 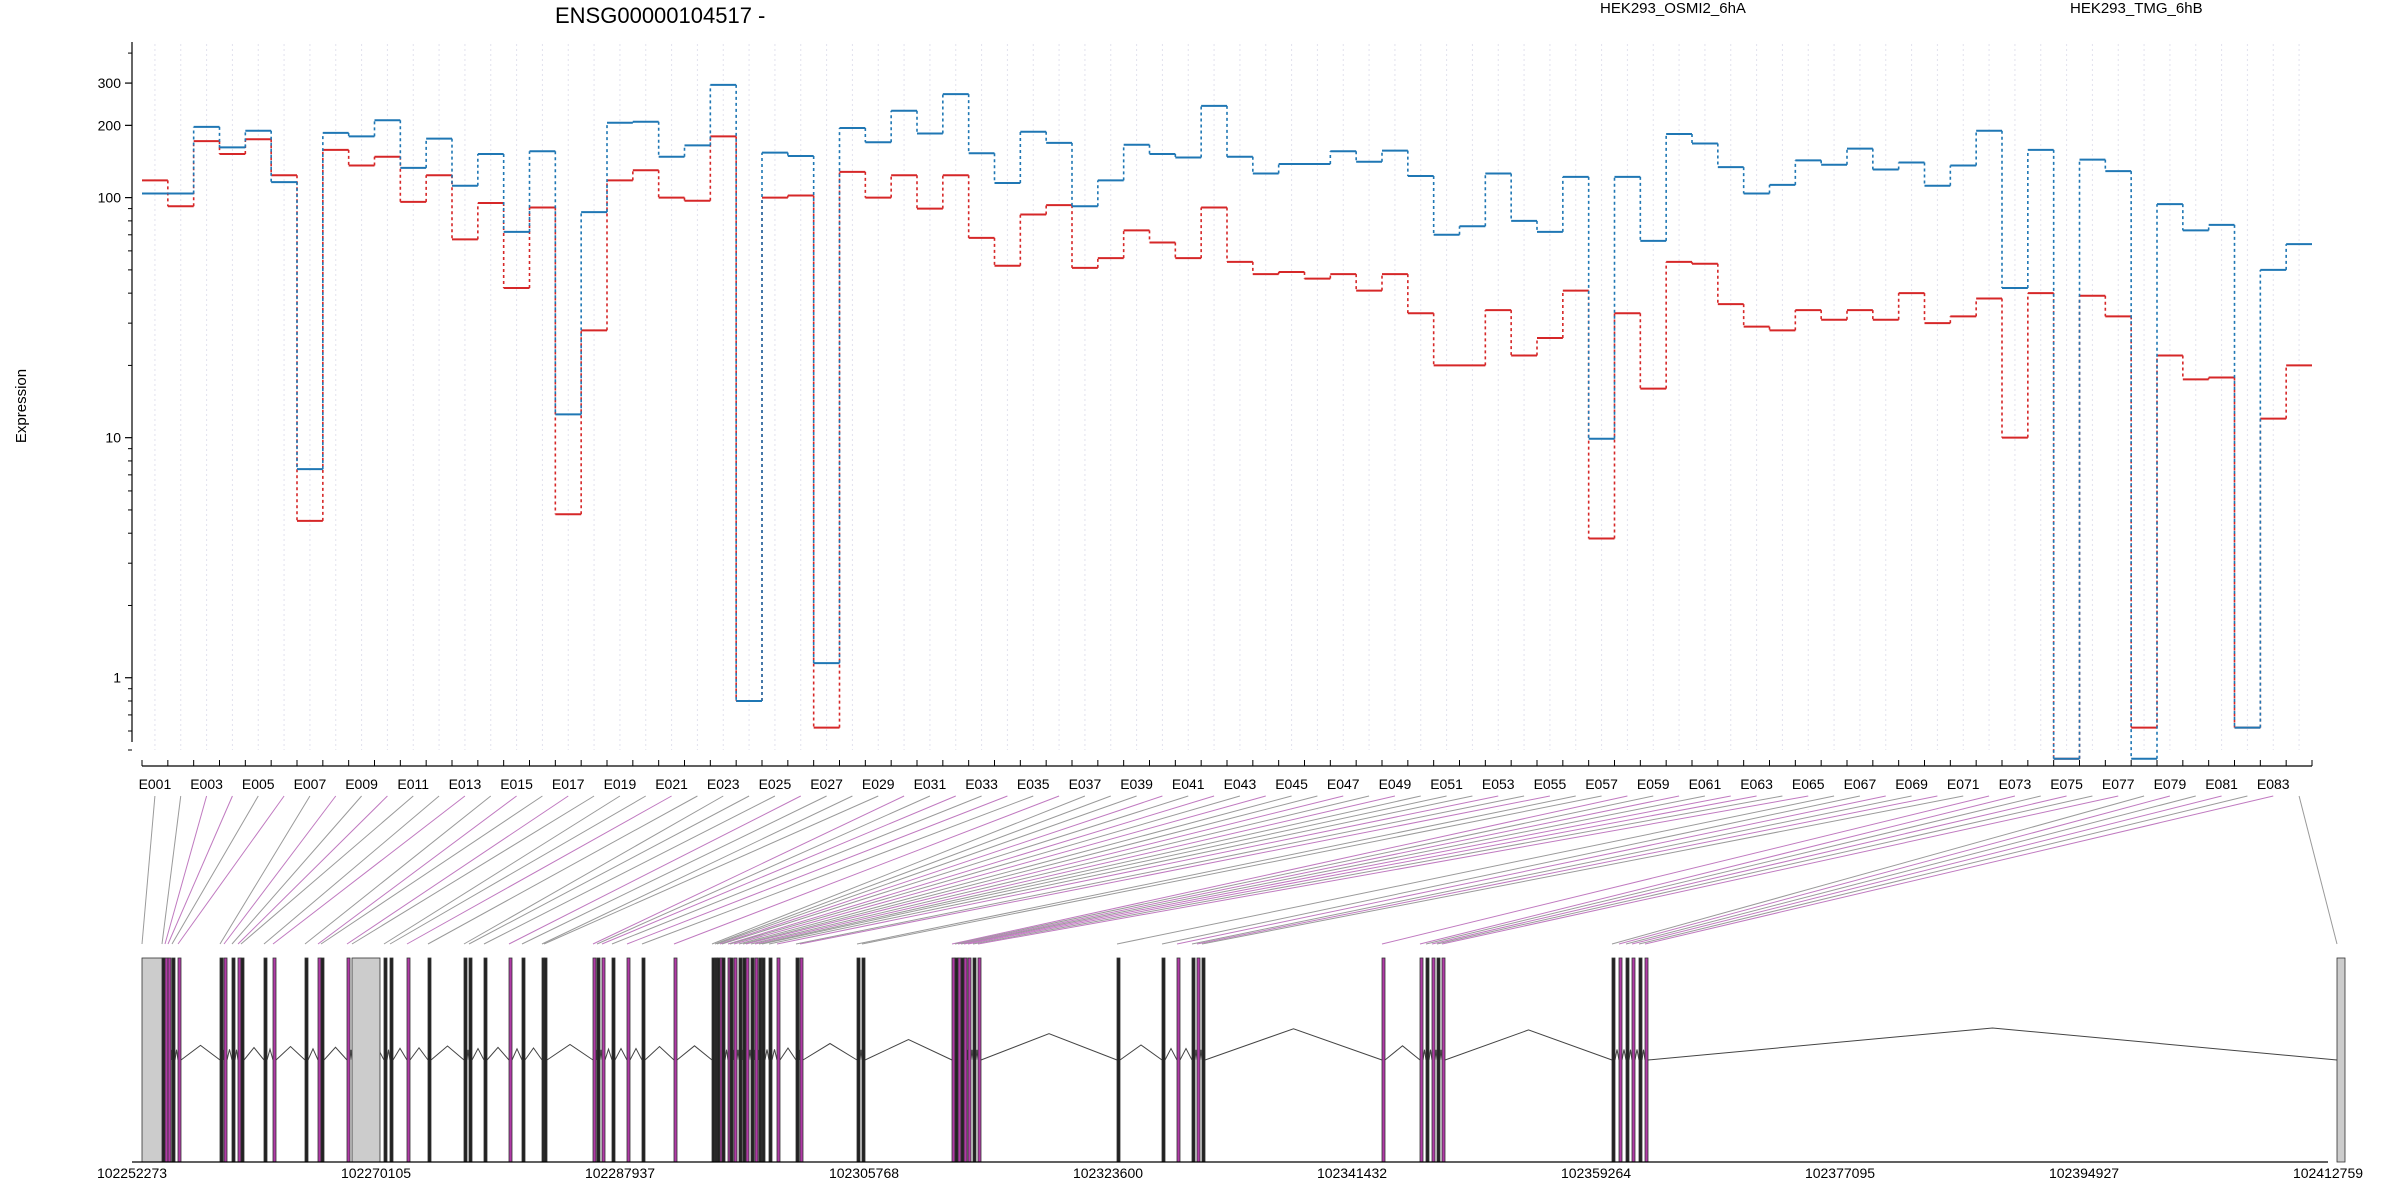 What do you see at coordinates (1343, 784) in the screenshot?
I see `x-tick-label: E047` at bounding box center [1343, 784].